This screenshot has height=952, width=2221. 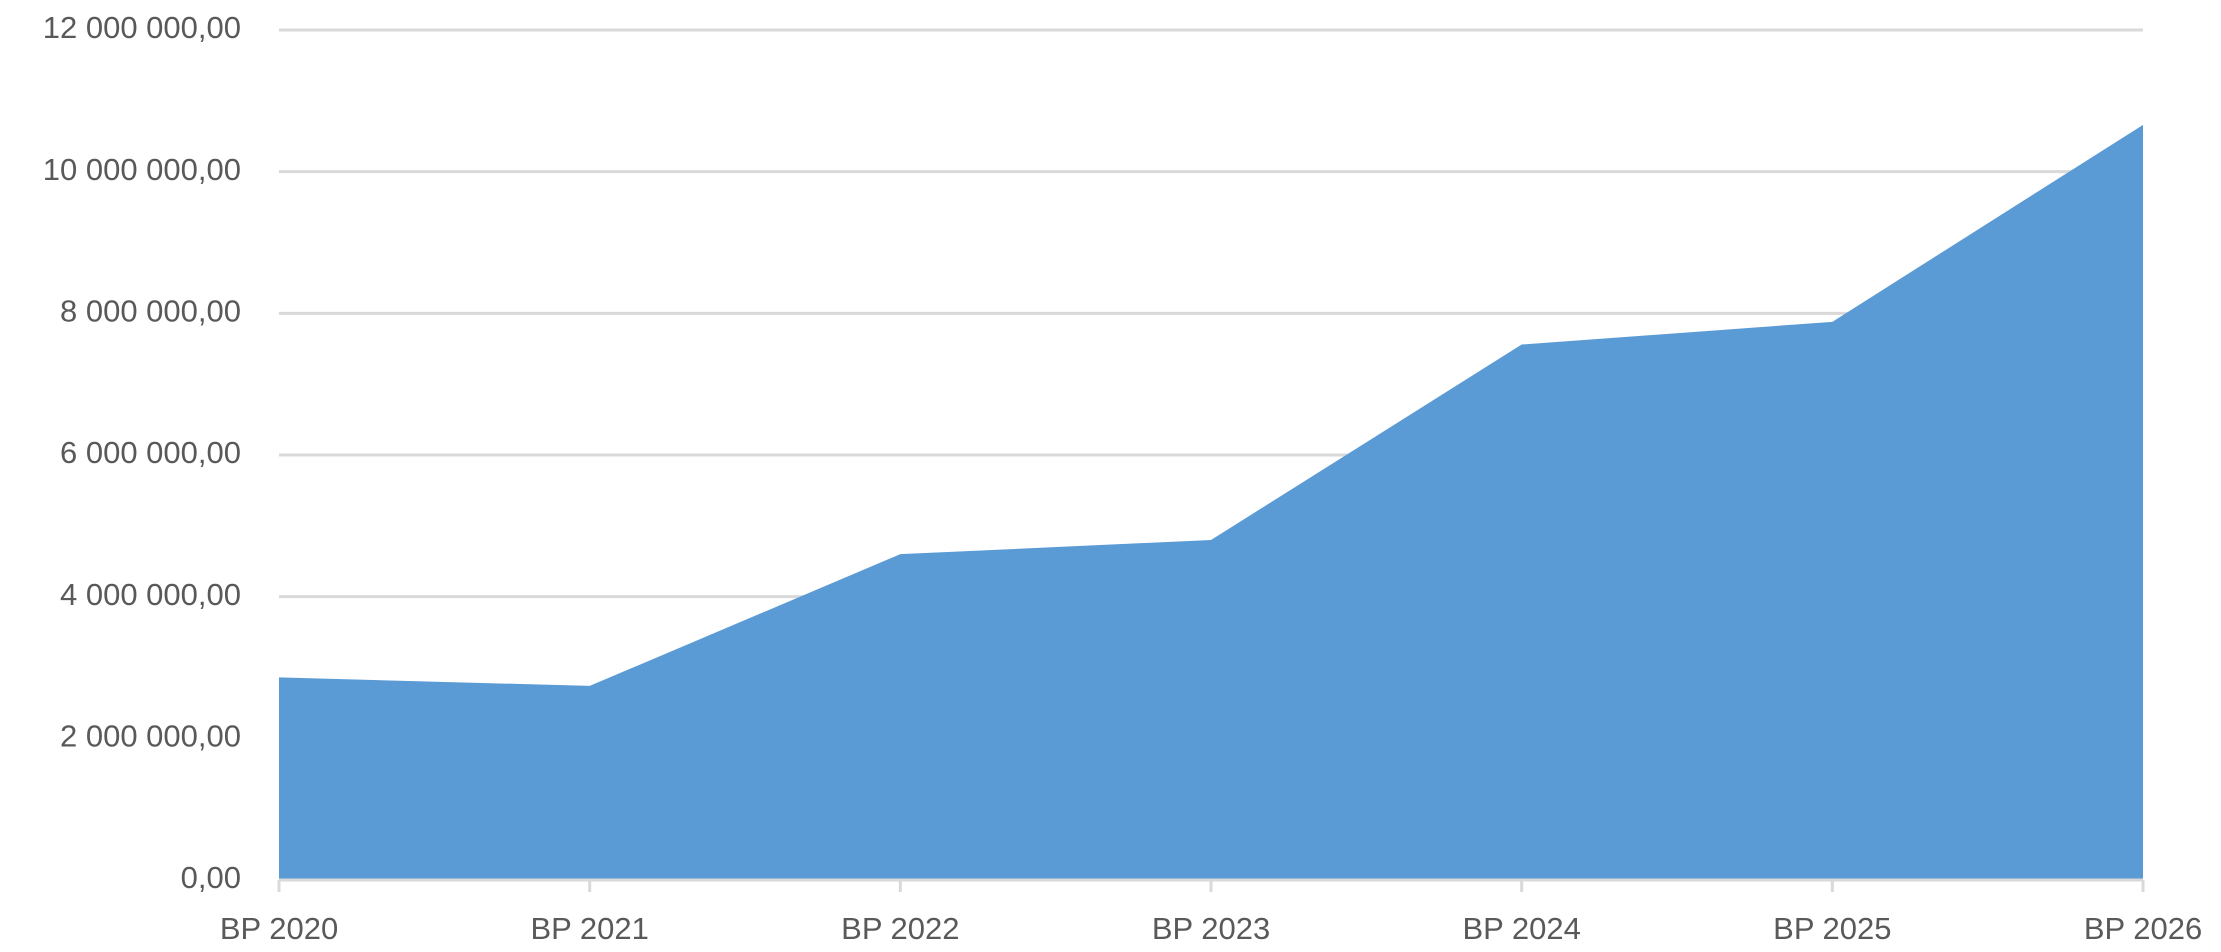 What do you see at coordinates (150, 736) in the screenshot?
I see `y-tick-label: 2 000 000,00` at bounding box center [150, 736].